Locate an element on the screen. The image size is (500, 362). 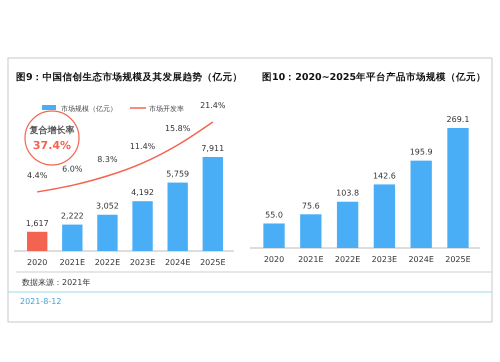
source-note: 数据来源：2021年 is located at coordinates (56, 282).